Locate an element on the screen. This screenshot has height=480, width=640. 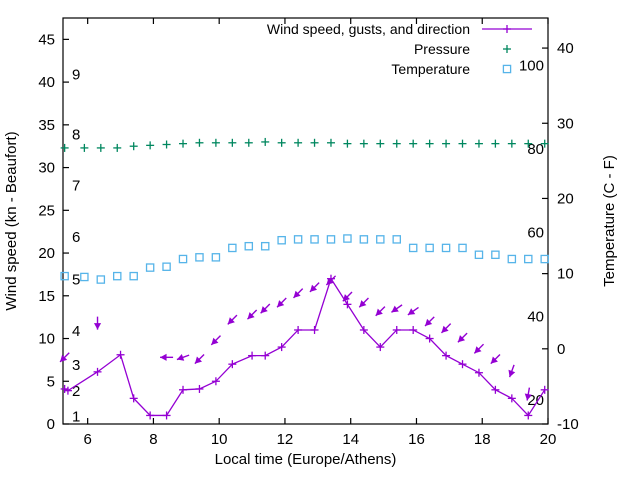
x-tick-label: 12 is located at coordinates (285, 439).